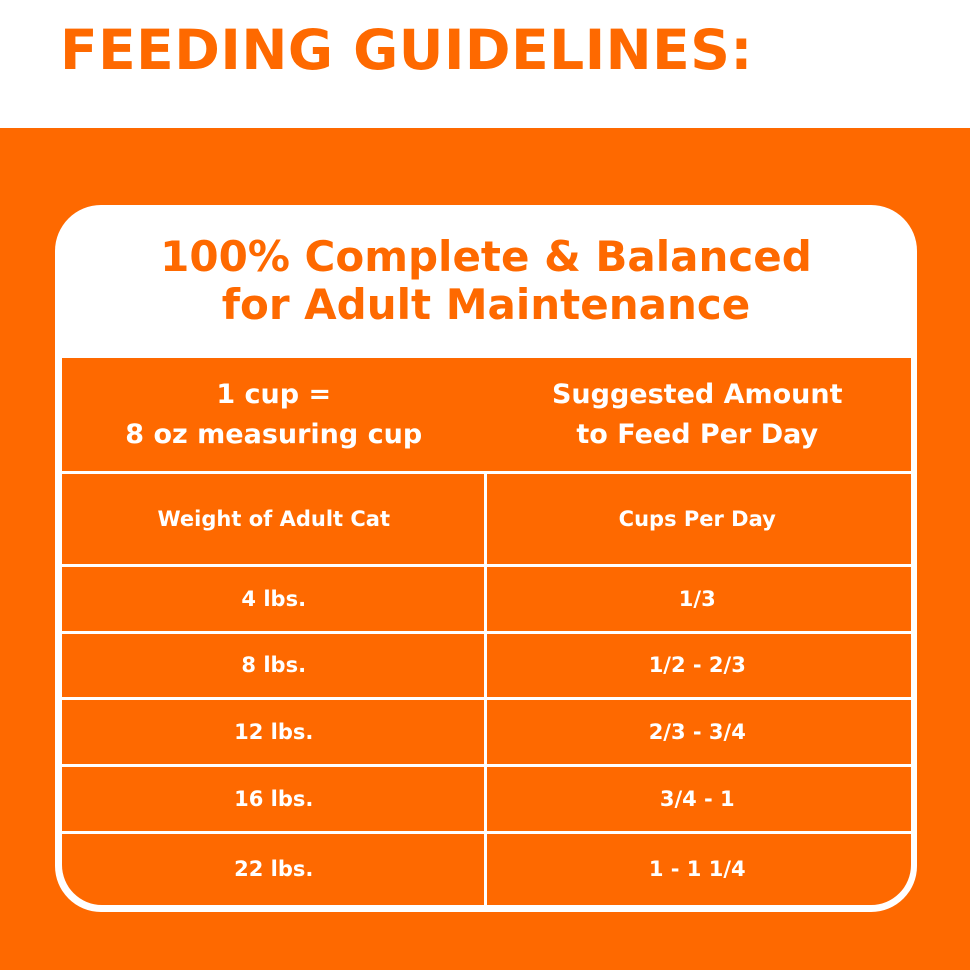  Describe the element at coordinates (406, 50) in the screenshot. I see `page-title: FEEDING GUIDELINES:` at that location.